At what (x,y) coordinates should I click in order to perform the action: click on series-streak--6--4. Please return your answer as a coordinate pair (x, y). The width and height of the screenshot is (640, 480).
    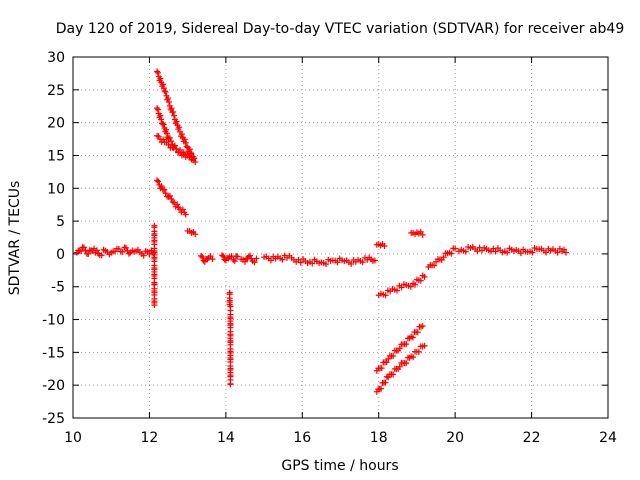
    Looking at the image, I should click on (401, 285).